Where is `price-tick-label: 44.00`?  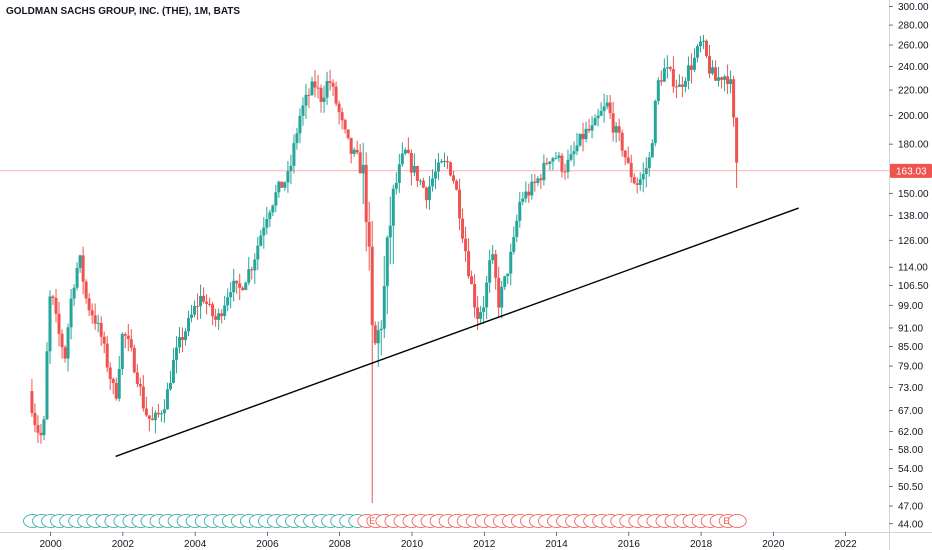
price-tick-label: 44.00 is located at coordinates (910, 524).